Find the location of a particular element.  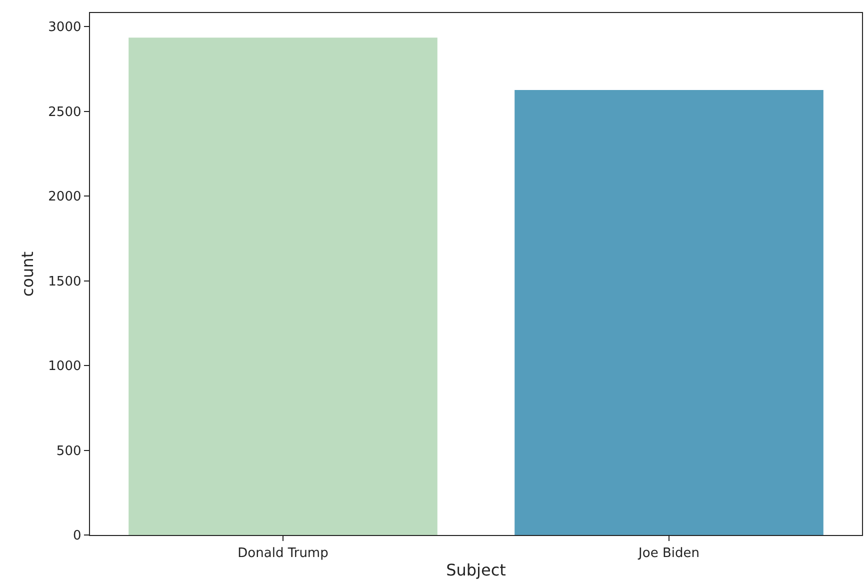

y-axis-title: count is located at coordinates (28, 274).